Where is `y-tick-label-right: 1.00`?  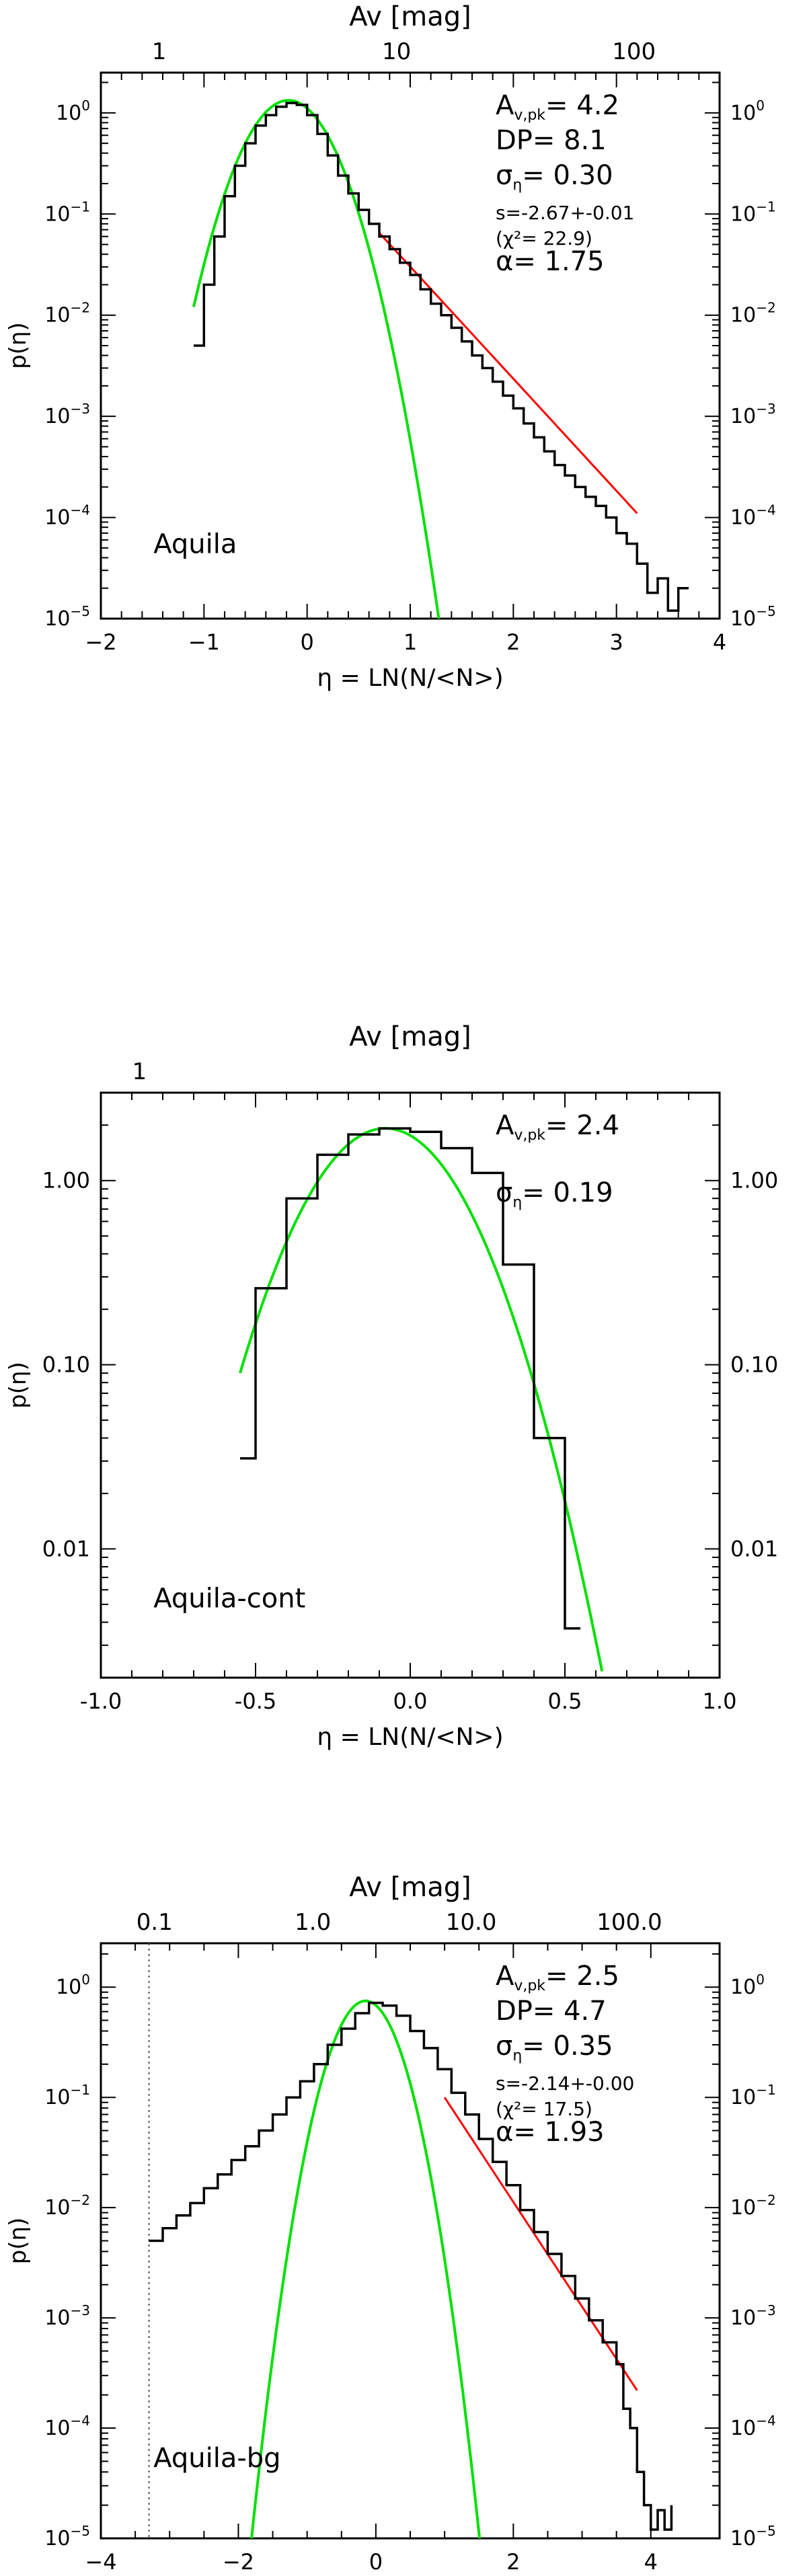
y-tick-label-right: 1.00 is located at coordinates (754, 1181).